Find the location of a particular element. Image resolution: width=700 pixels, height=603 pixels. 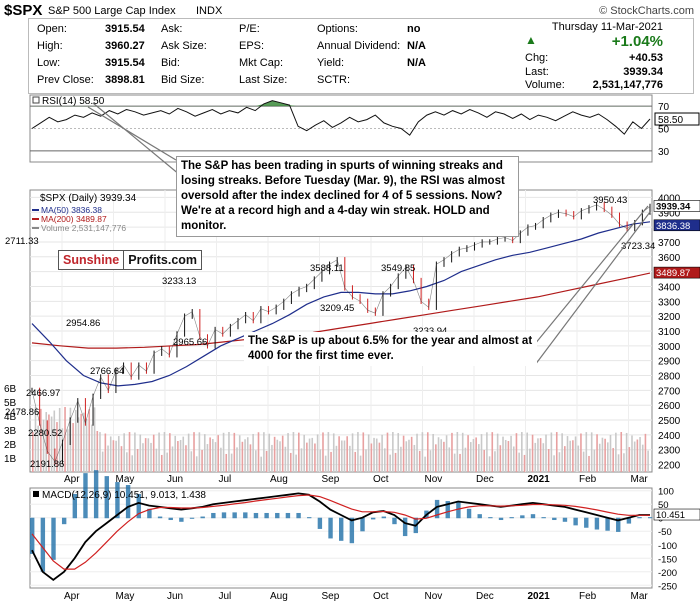

source-credit: © StockCharts.com is located at coordinates (646, 11).